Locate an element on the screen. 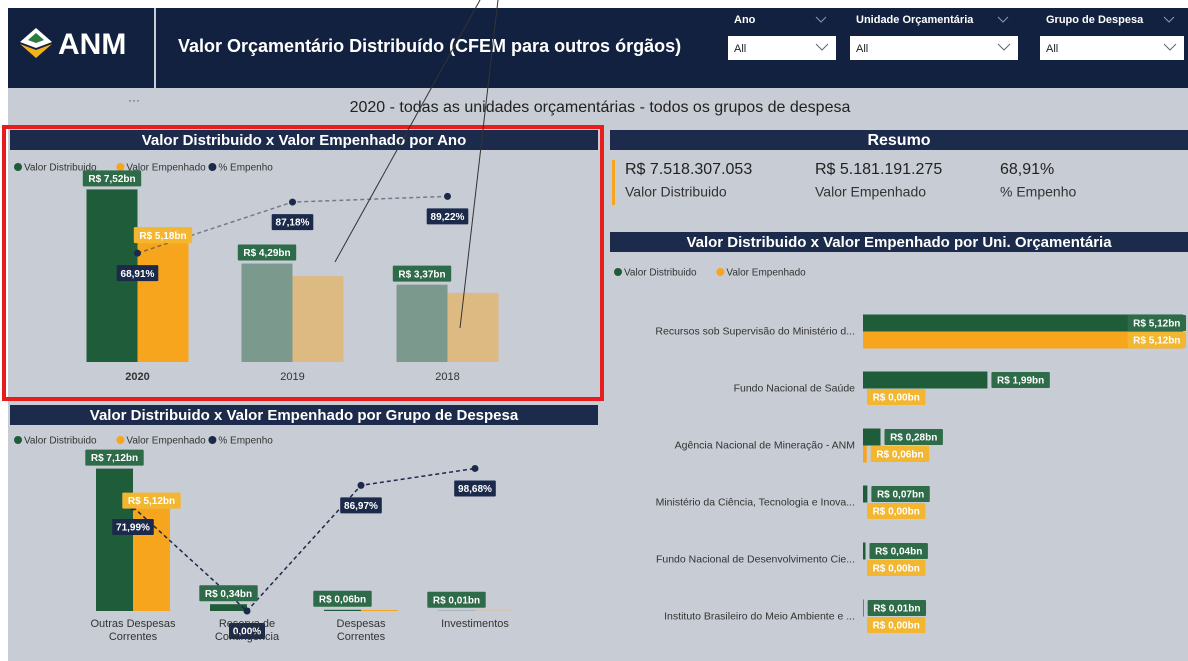 The width and height of the screenshot is (1188, 661). percent-label: 0,00% is located at coordinates (247, 632).